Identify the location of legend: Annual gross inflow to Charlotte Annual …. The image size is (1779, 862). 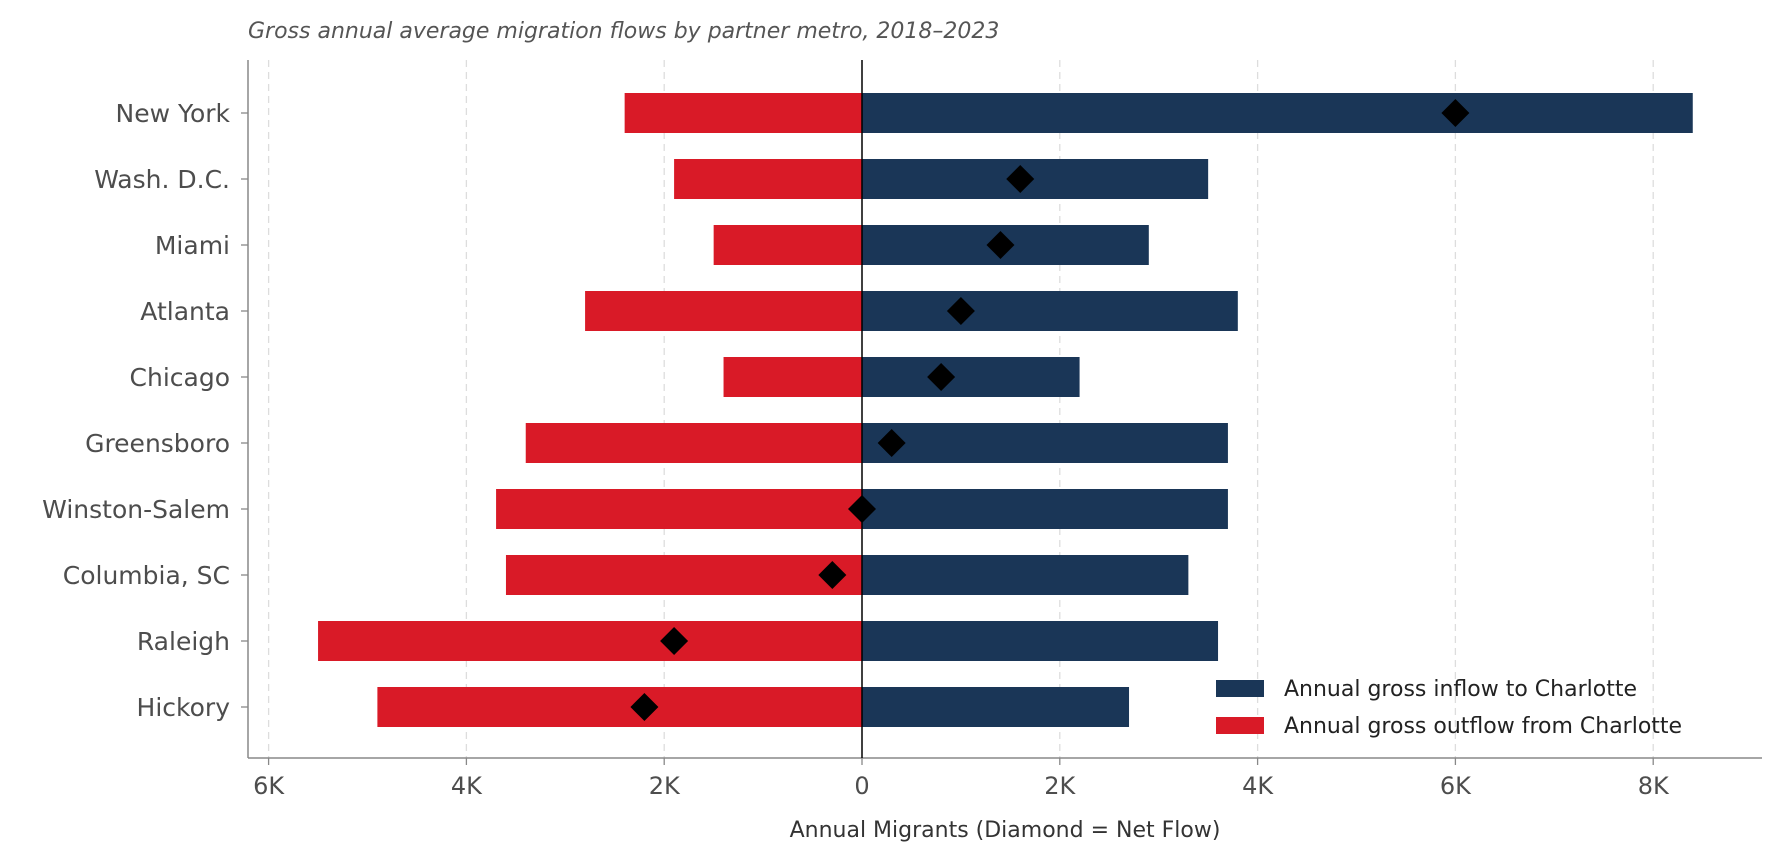
(1449, 708).